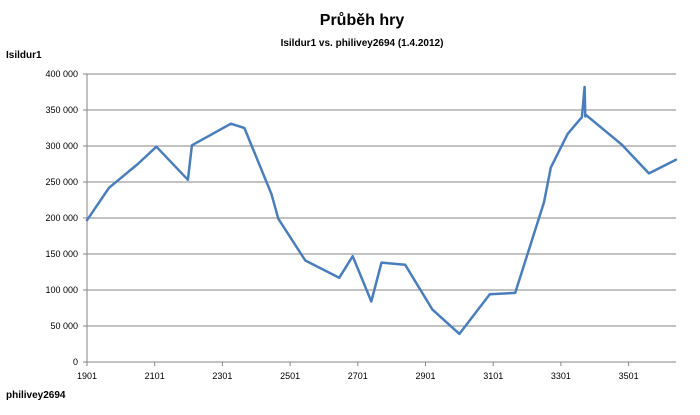  I want to click on y-tick-label: 150 000, so click(61, 254).